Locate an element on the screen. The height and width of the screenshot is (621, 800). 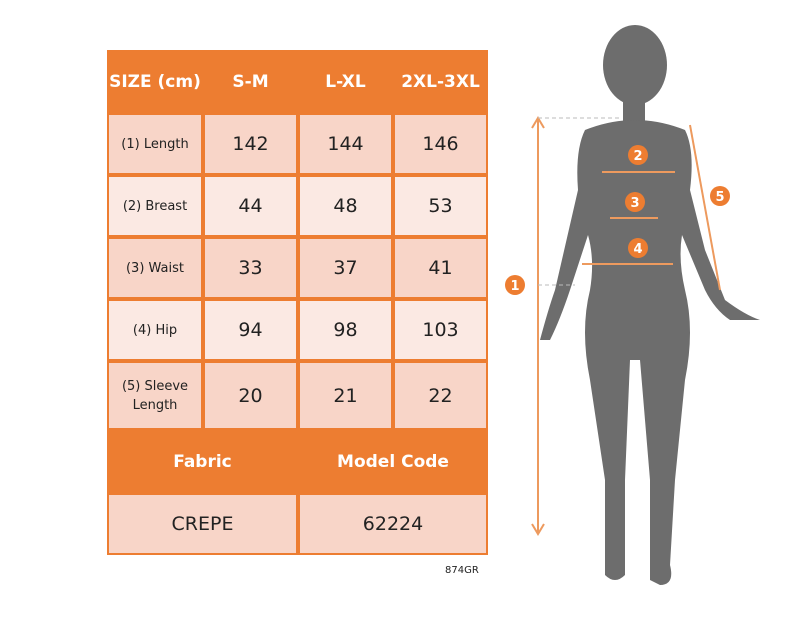
row-label: (2) Breast is located at coordinates (155, 206).